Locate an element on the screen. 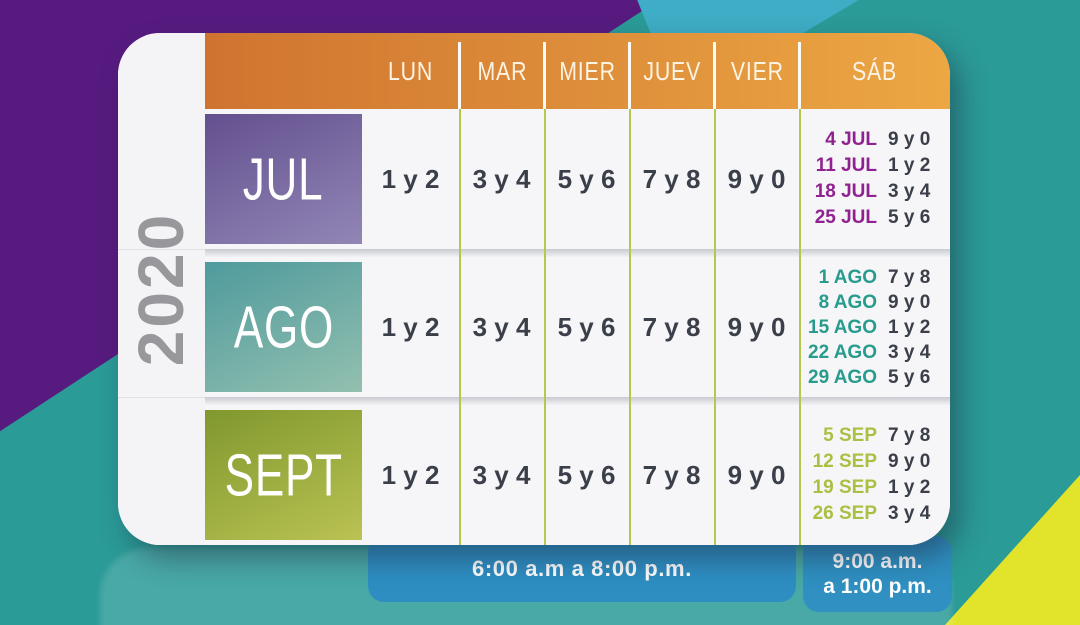  weekday-header-juev: JUEV is located at coordinates (672, 70).